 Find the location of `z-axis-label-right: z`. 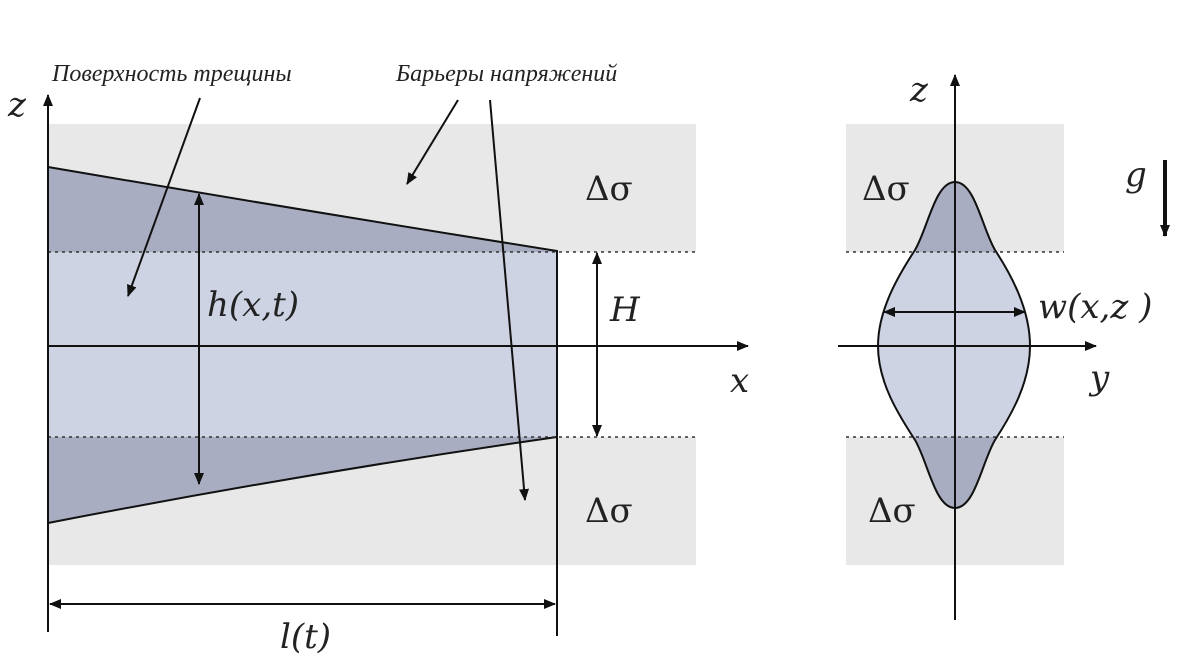

z-axis-label-right: z is located at coordinates (919, 90).